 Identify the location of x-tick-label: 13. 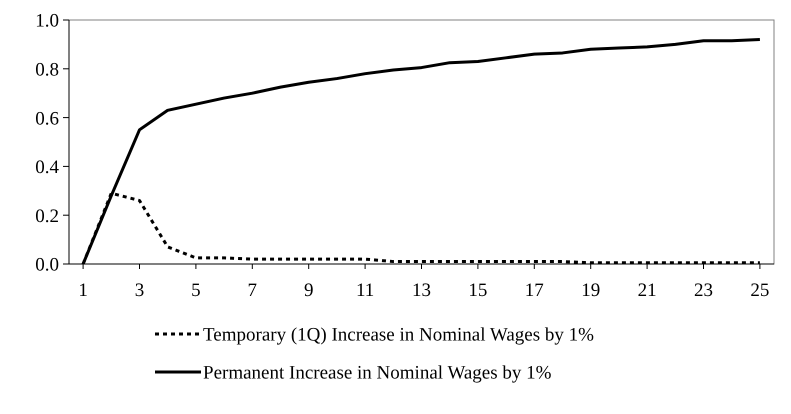
(421, 290).